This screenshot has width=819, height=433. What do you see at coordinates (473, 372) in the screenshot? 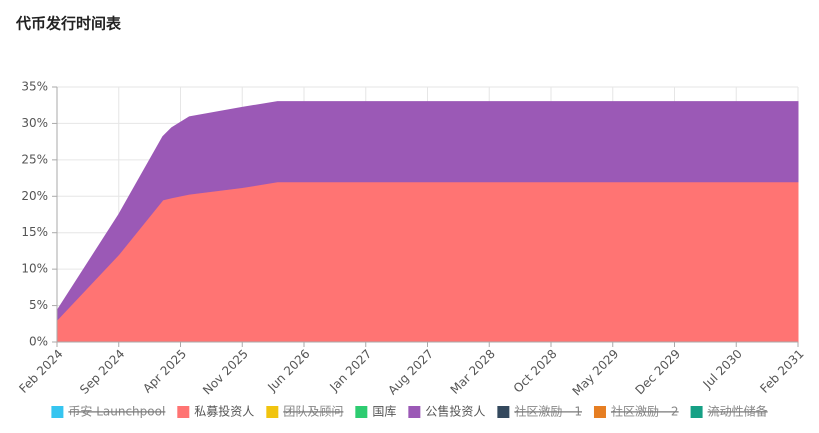
I see `x-tick-label: Mar 2028` at bounding box center [473, 372].